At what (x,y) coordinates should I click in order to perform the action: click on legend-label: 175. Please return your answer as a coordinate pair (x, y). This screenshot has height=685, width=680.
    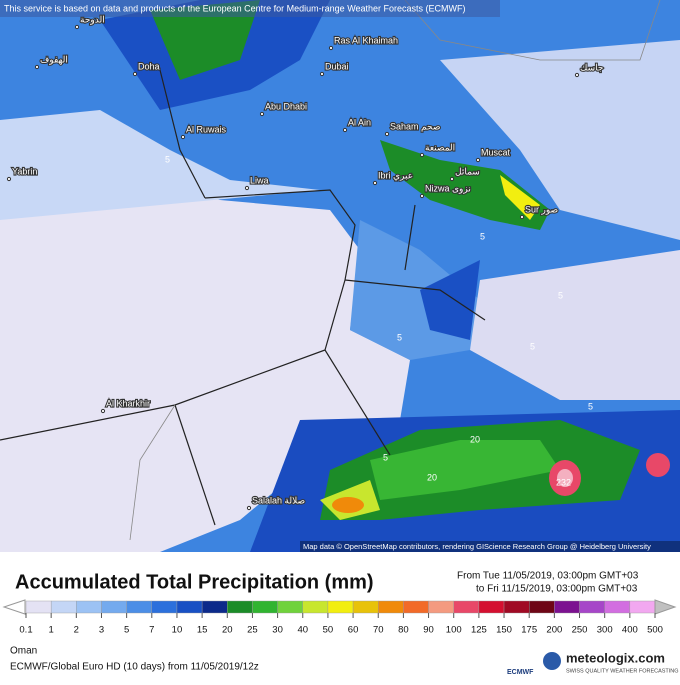
    Looking at the image, I should click on (529, 630).